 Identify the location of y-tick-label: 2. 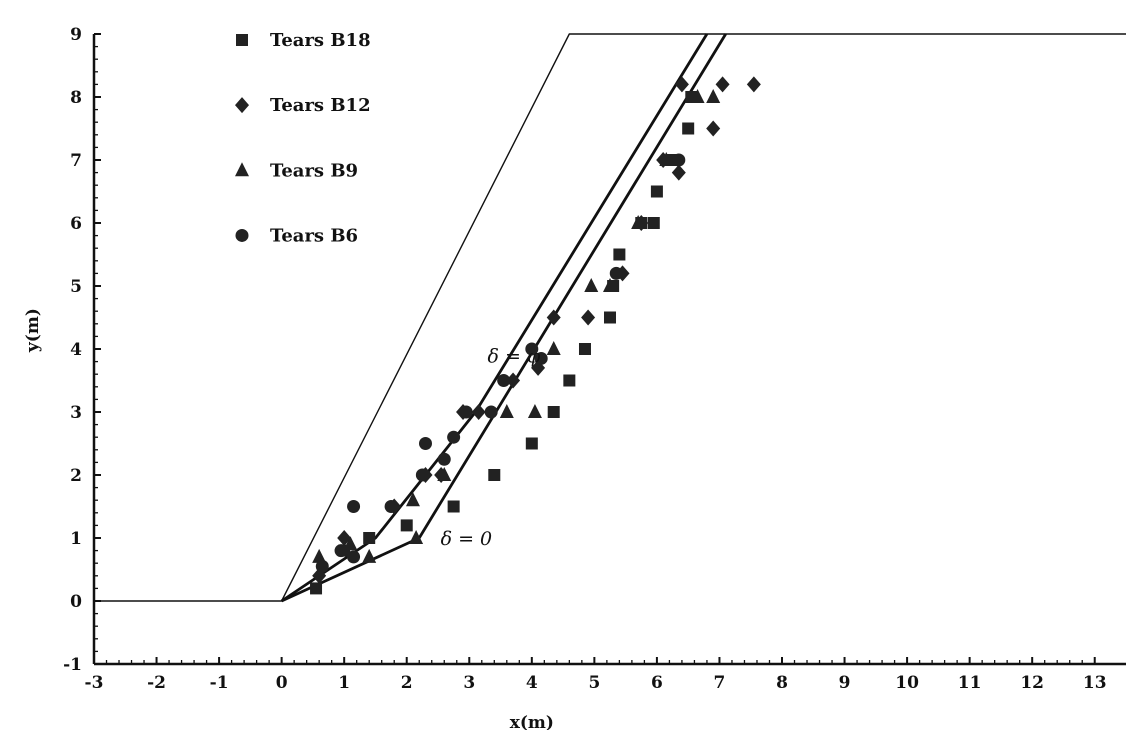
(76, 476).